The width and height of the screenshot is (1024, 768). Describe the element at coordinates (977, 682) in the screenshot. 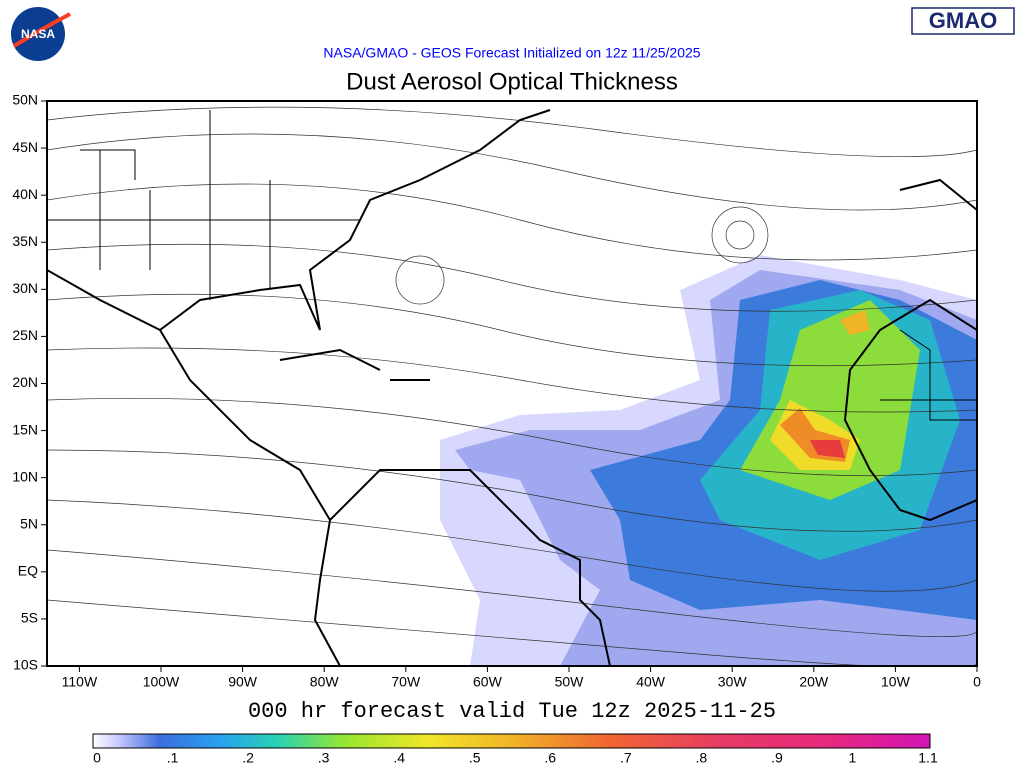

I see `lon-label: 0` at that location.